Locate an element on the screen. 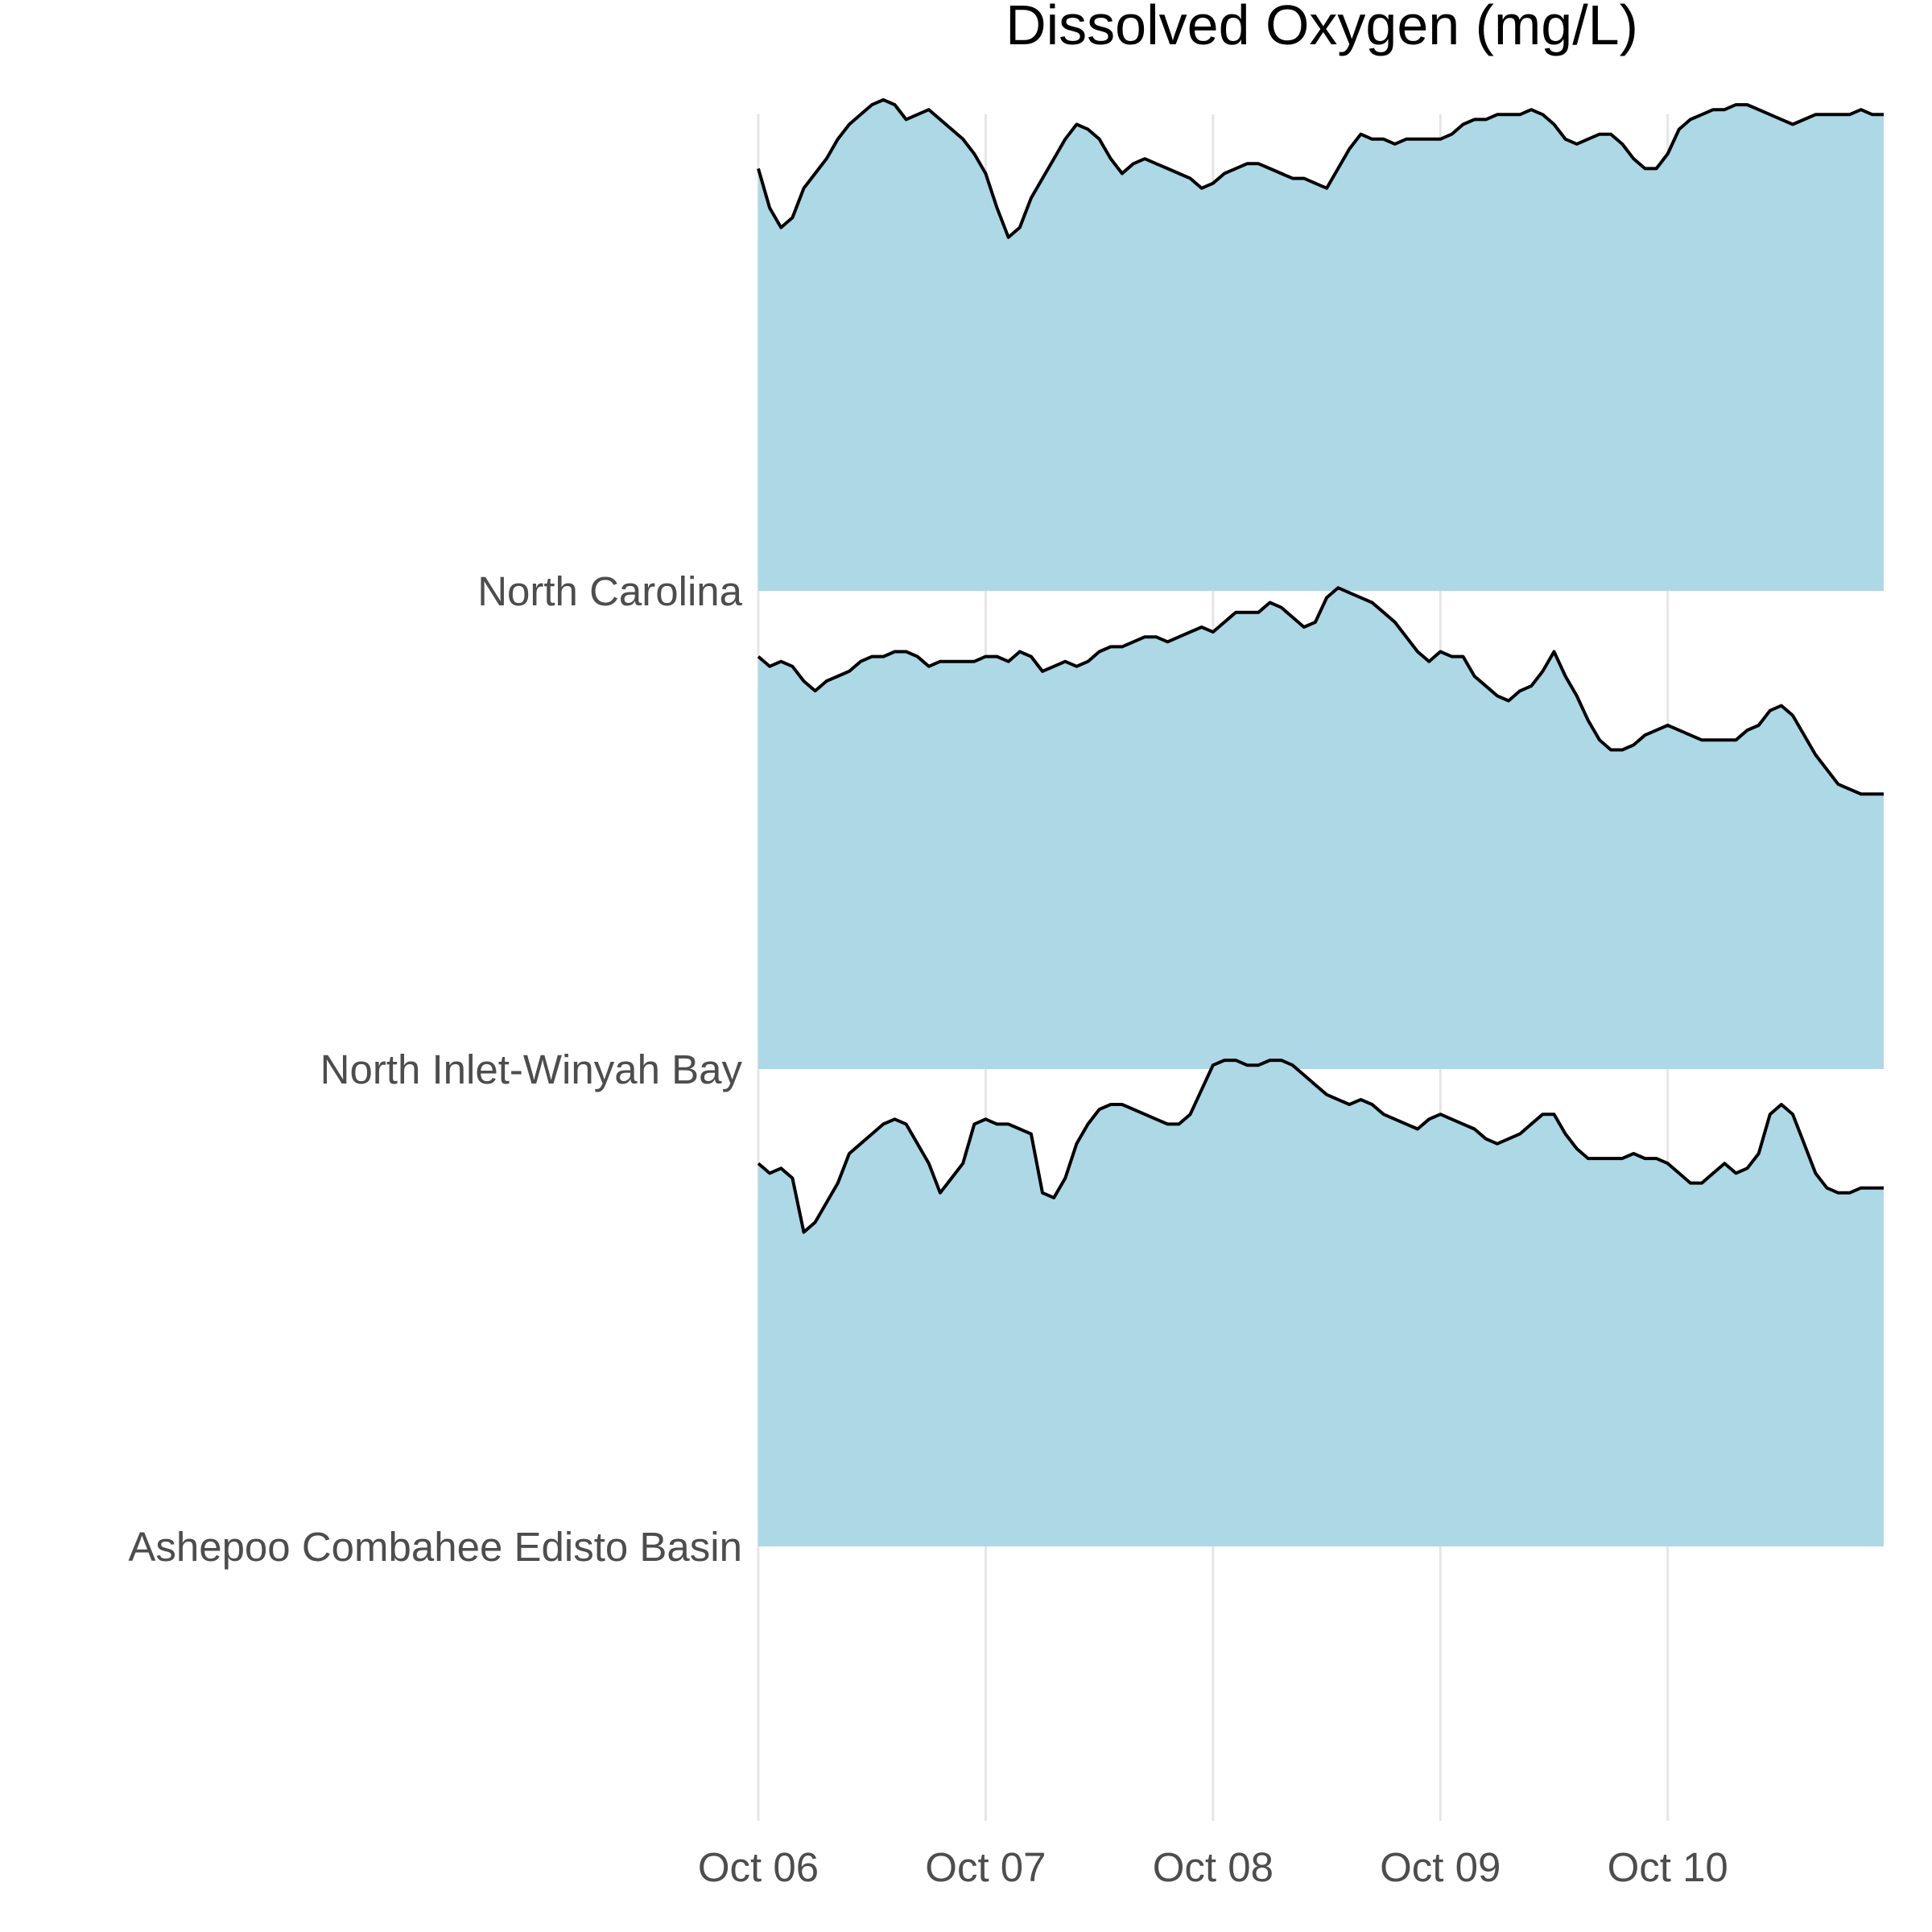 The image size is (1932, 1932). x-tick-label: Oct 08 is located at coordinates (1213, 1867).